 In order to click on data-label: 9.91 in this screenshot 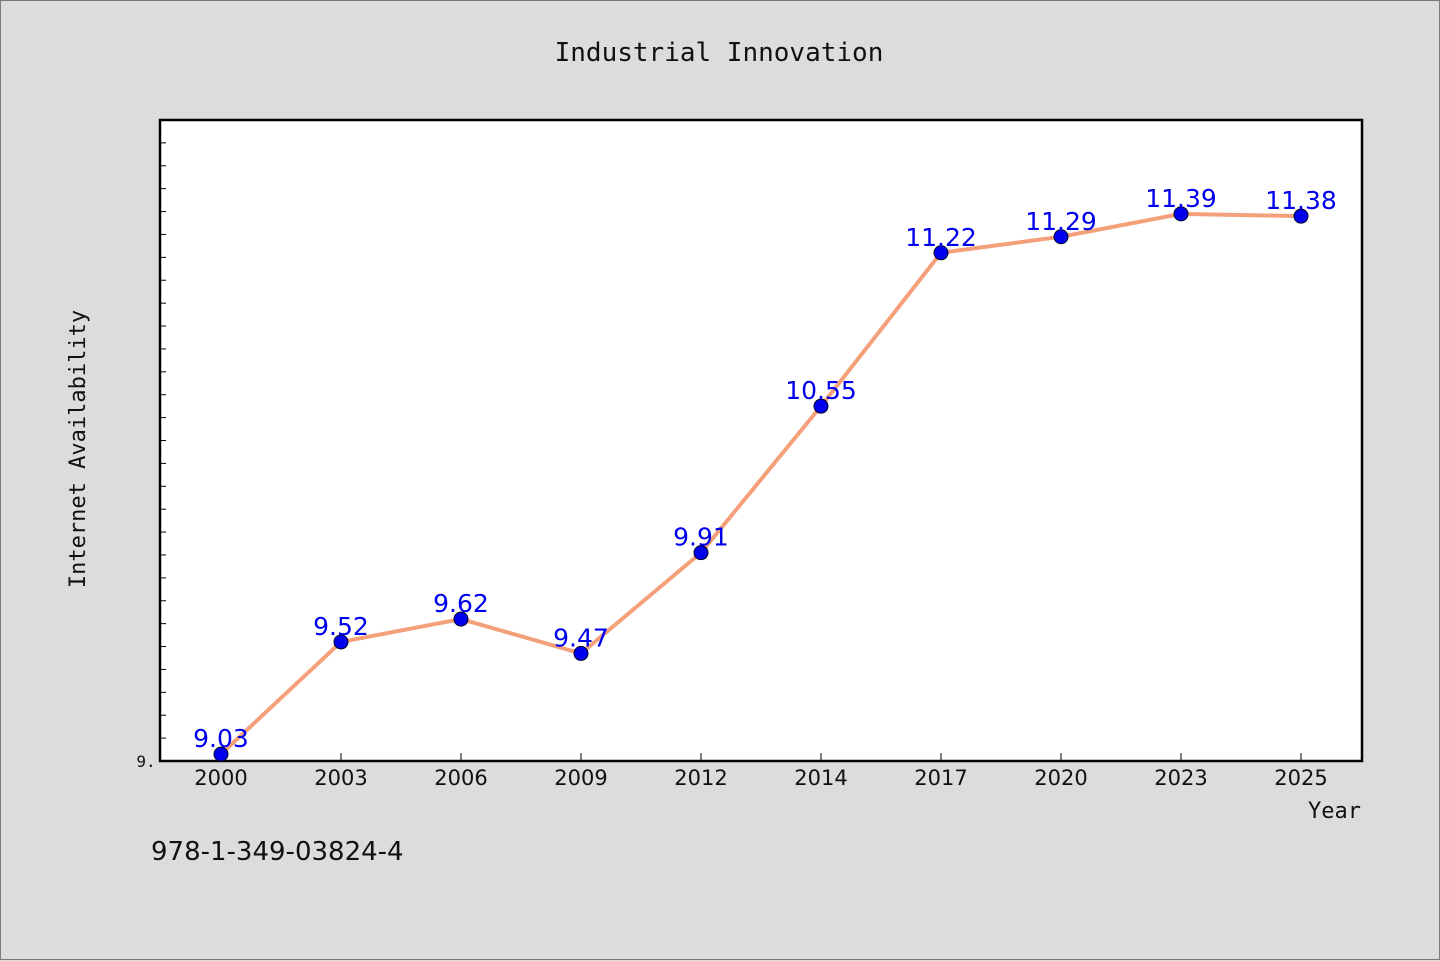, I will do `click(701, 537)`.